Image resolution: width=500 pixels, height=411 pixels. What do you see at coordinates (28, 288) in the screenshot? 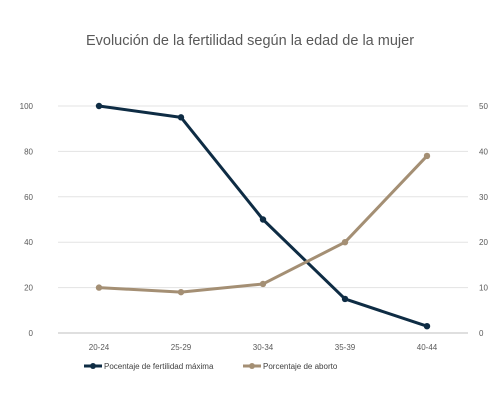
I see `left-tick-label: 20` at bounding box center [28, 288].